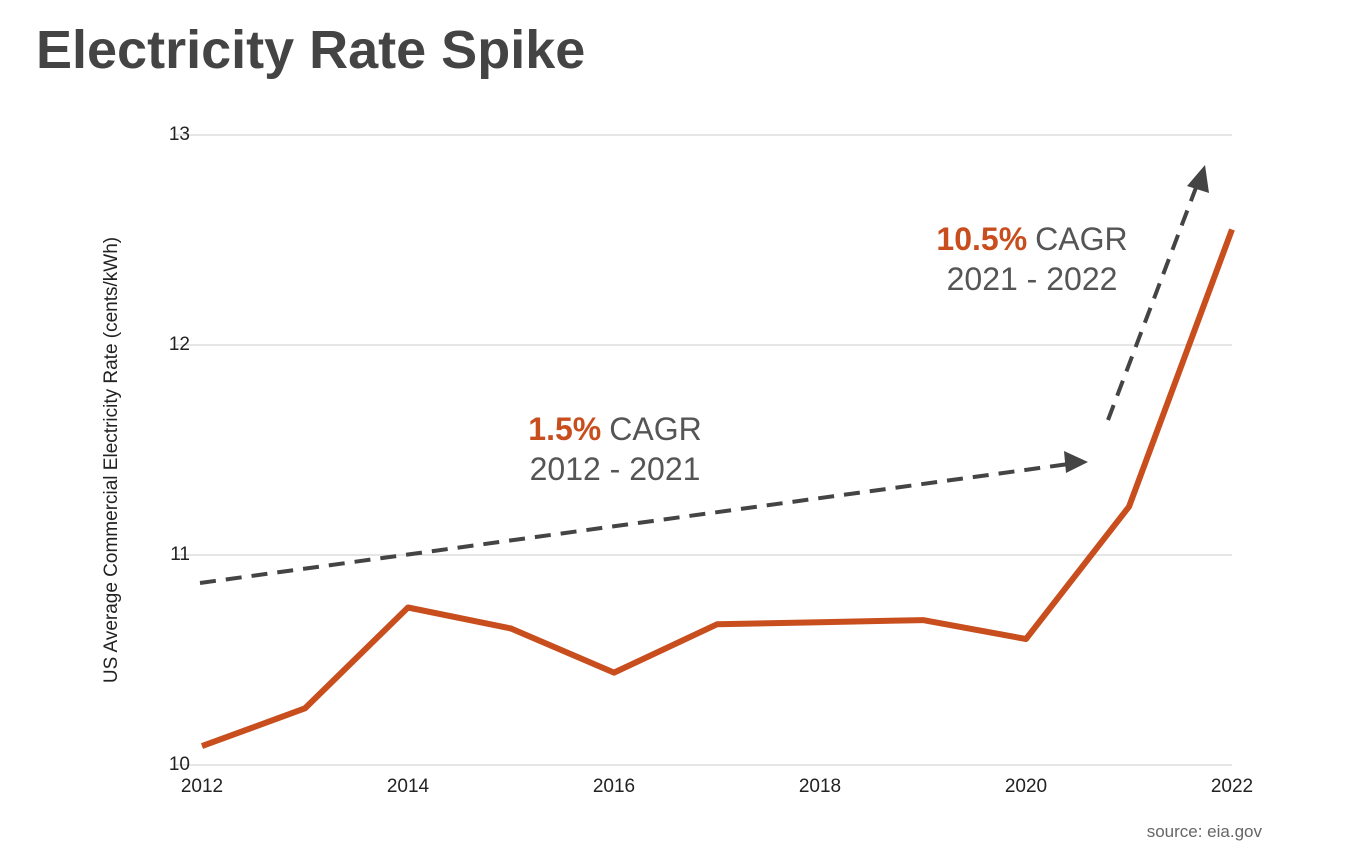 The height and width of the screenshot is (844, 1351). I want to click on annotation: 10.5% CAGR, so click(1031, 239).